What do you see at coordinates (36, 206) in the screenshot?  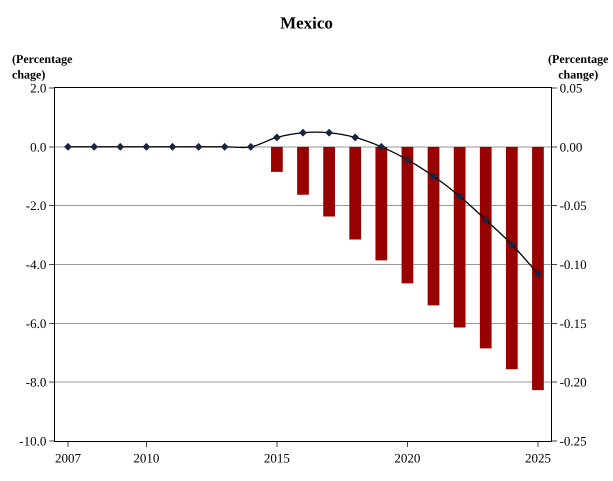 I see `y-tick-label: -2.0` at bounding box center [36, 206].